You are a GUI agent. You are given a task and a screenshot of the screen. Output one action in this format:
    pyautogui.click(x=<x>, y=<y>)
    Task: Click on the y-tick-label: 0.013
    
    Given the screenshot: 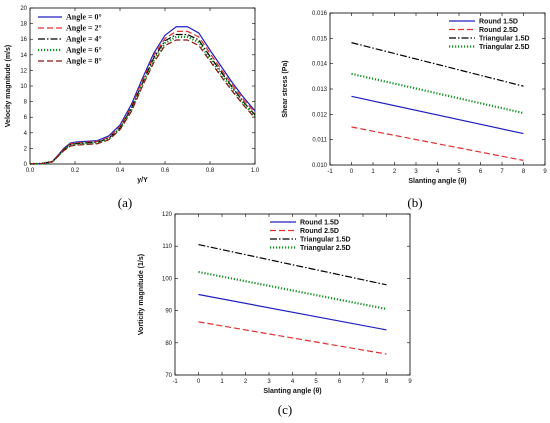 What is the action you would take?
    pyautogui.click(x=320, y=90)
    